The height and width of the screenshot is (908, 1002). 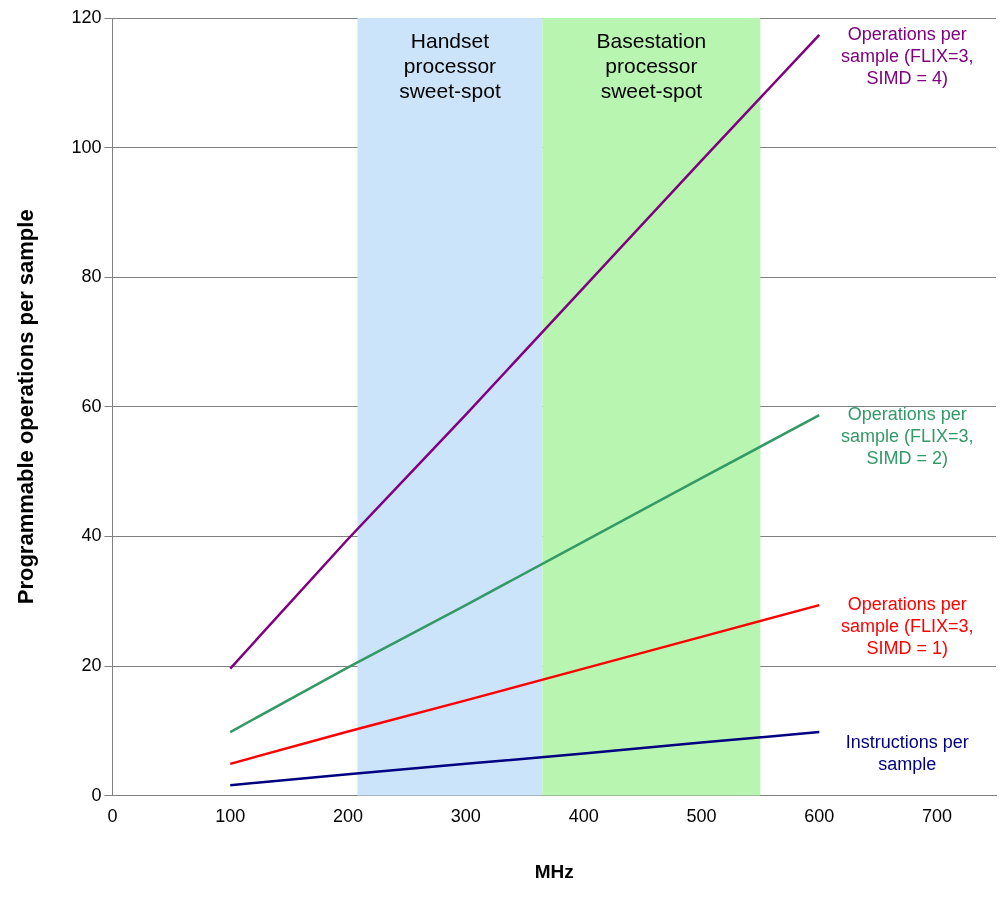 I want to click on y-tick-label: 0, so click(x=96, y=794).